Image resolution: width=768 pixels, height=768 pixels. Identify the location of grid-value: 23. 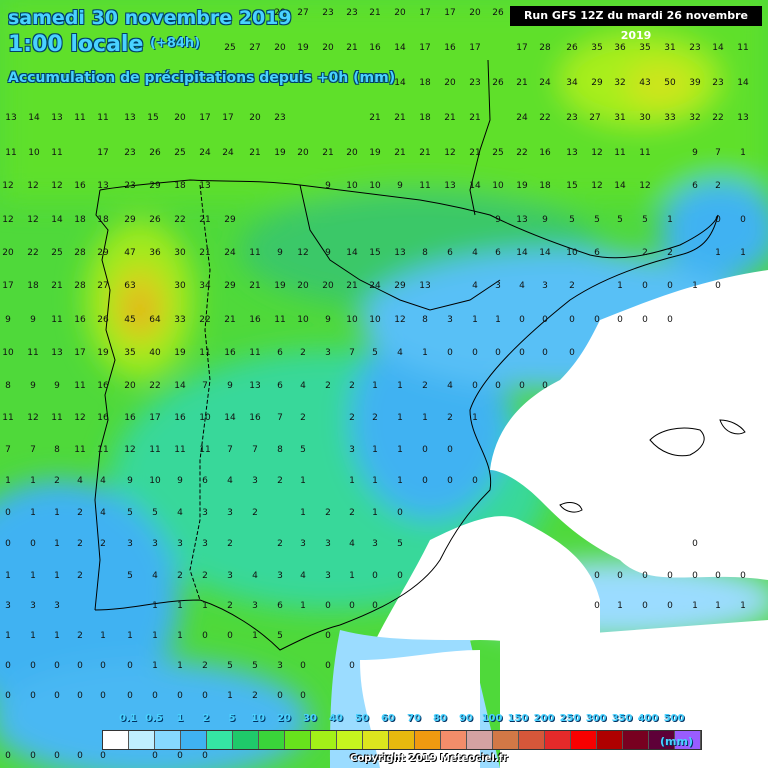
(694, 48).